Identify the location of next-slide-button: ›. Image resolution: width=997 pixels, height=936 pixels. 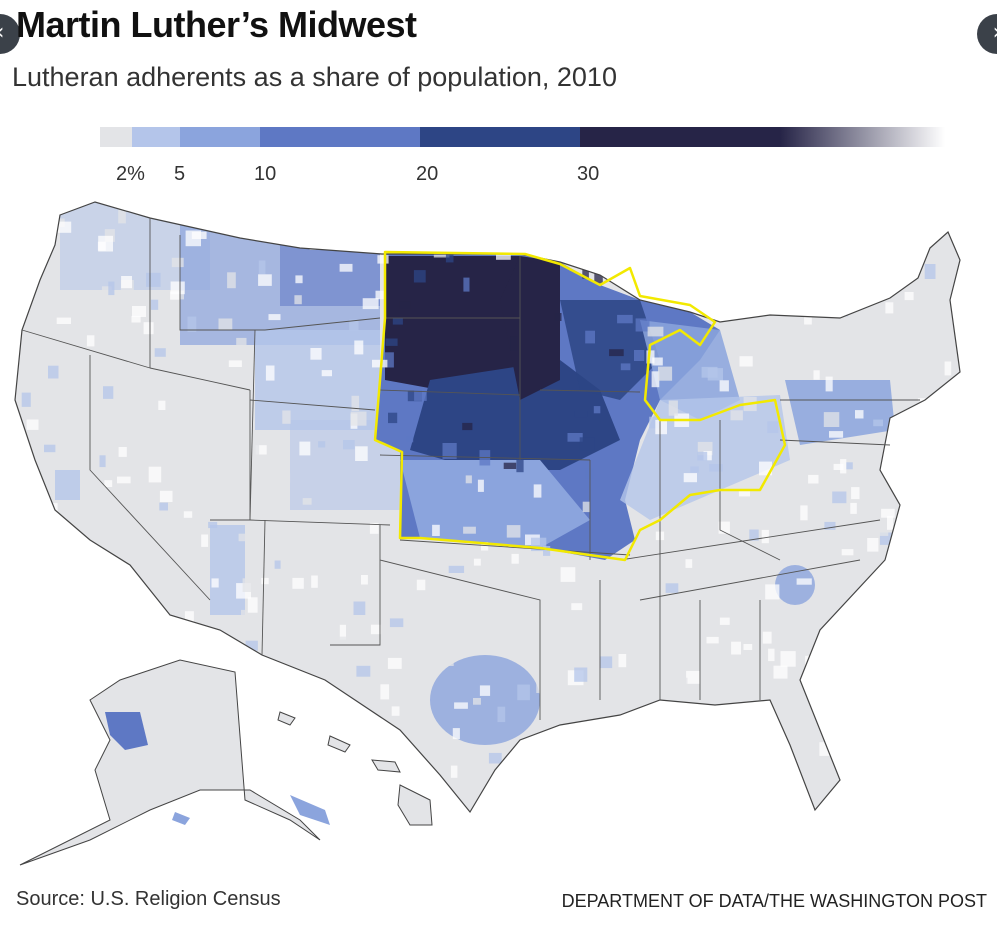
(987, 34).